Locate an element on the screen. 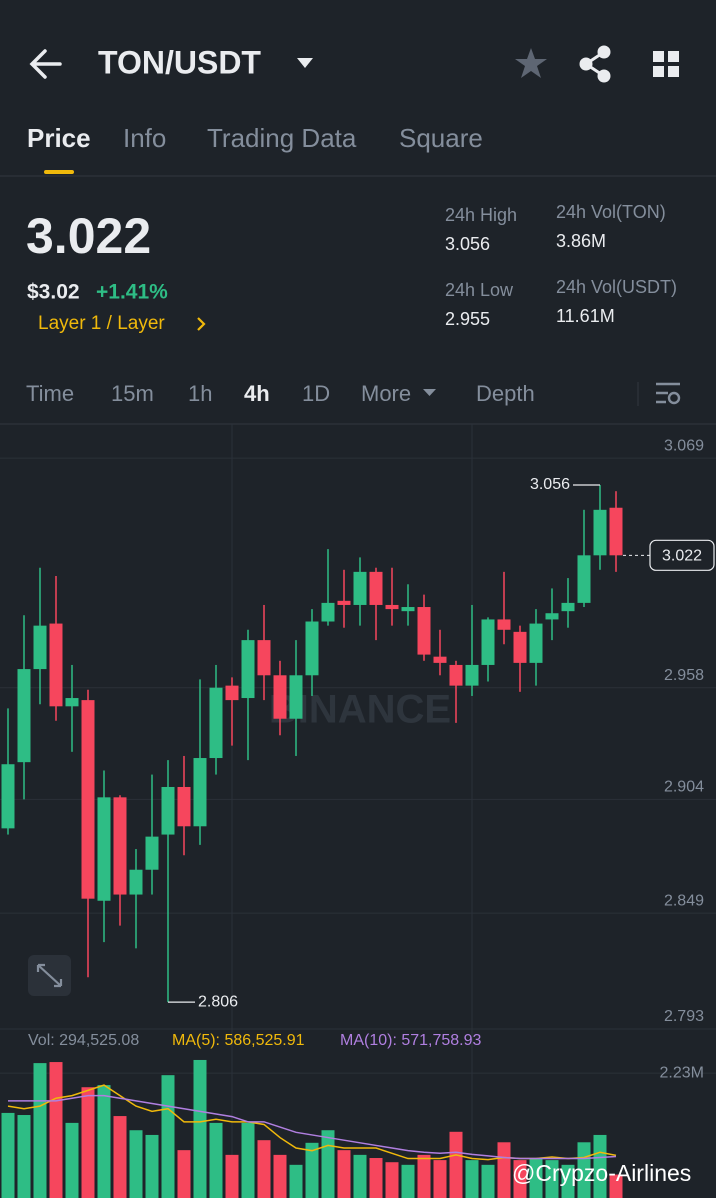  ma10-line is located at coordinates (312, 1127).